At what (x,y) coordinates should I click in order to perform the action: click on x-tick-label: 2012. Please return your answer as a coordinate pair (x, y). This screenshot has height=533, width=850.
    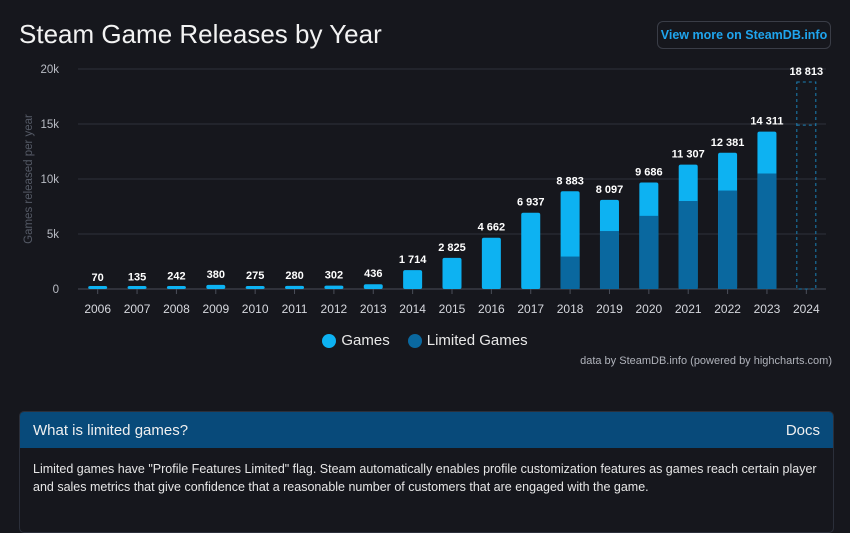
    Looking at the image, I should click on (334, 309).